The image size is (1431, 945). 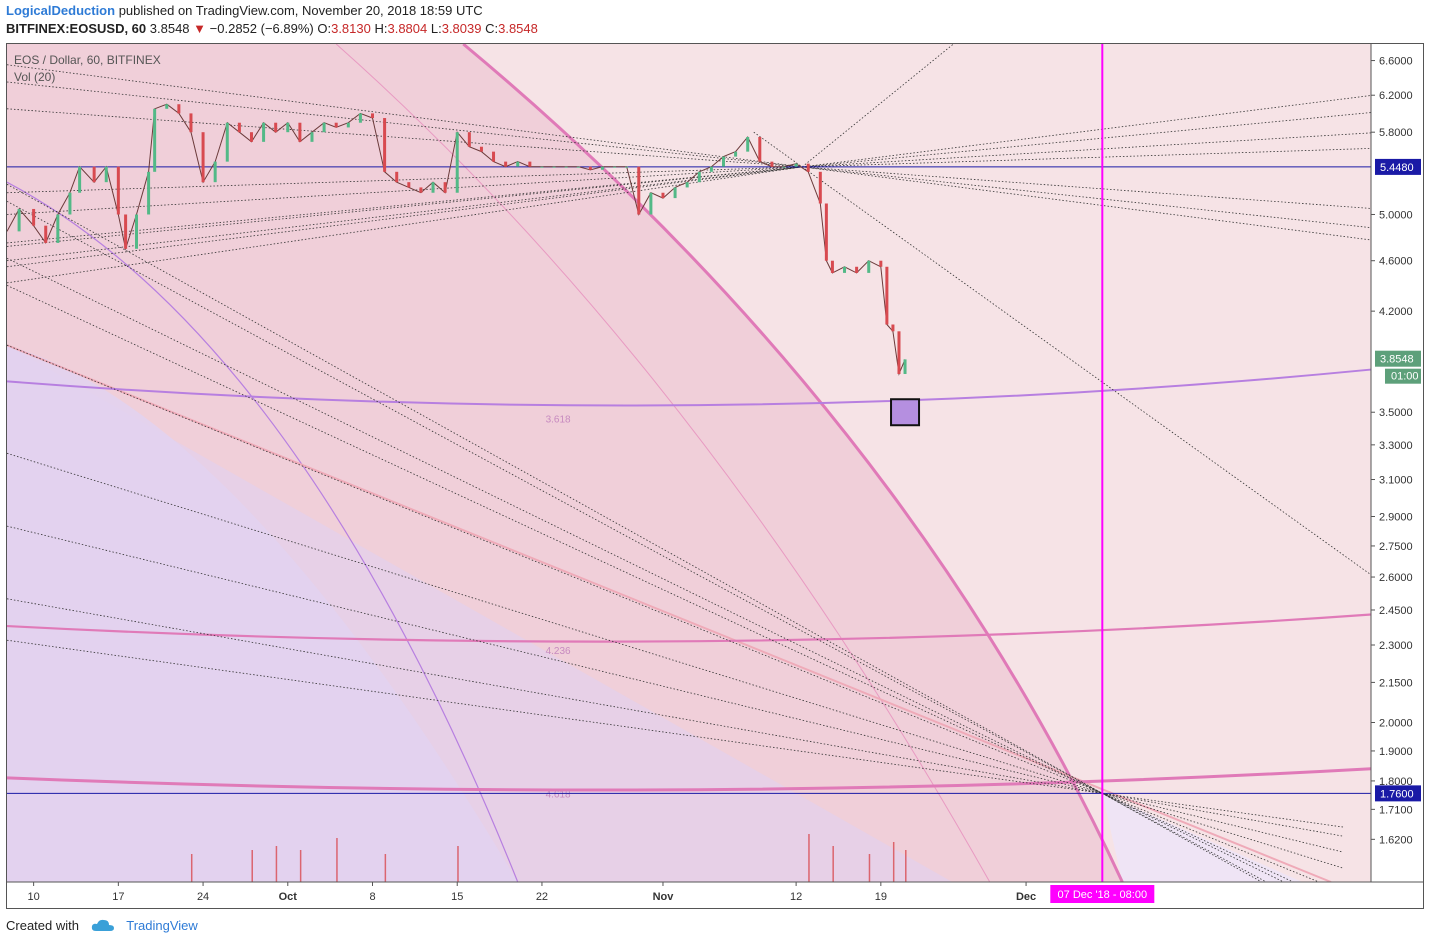 I want to click on countdown-tag, so click(x=1403, y=376).